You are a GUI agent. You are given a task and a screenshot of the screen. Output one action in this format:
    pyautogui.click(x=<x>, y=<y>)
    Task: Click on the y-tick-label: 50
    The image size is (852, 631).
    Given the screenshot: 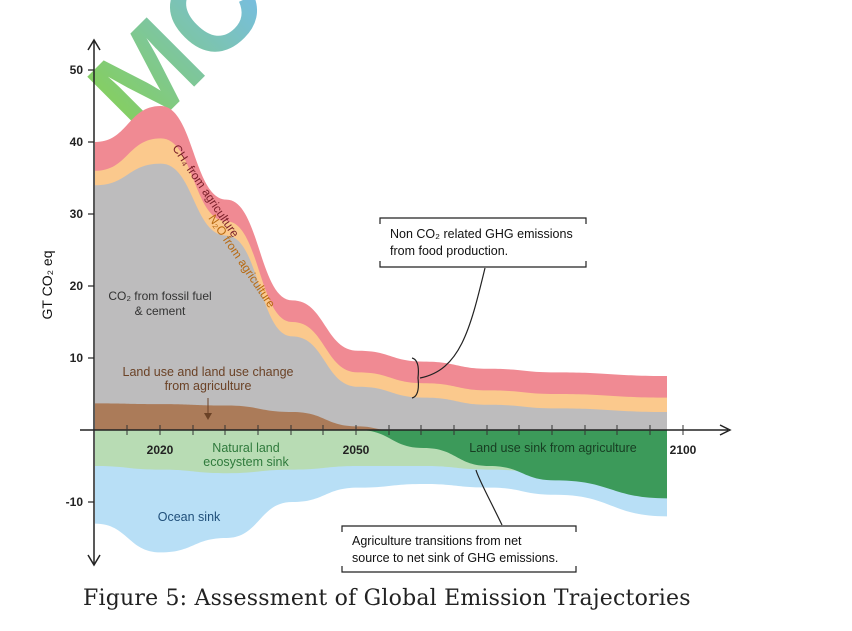 What is the action you would take?
    pyautogui.click(x=77, y=70)
    